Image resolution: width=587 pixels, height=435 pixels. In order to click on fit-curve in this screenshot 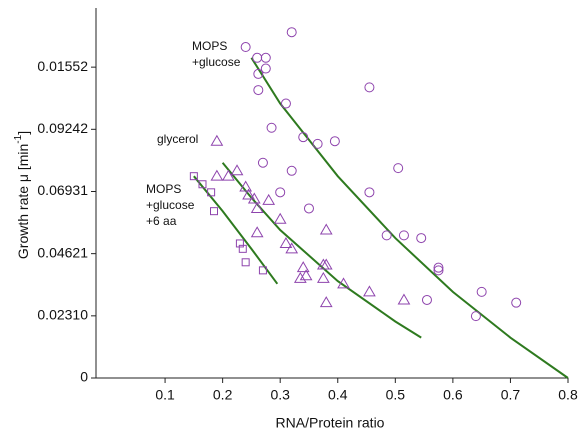, I will do `click(236, 230)`.